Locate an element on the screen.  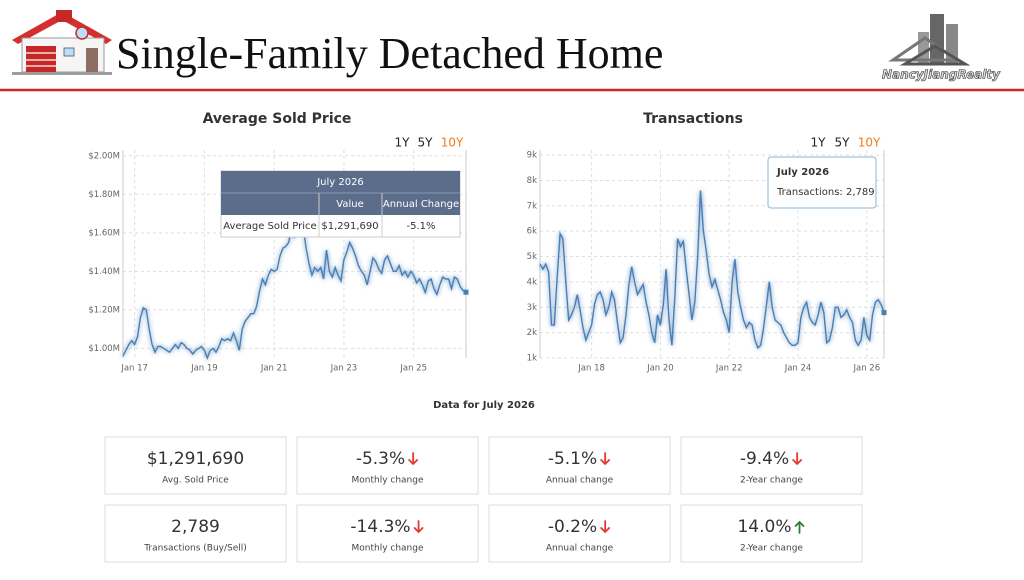
page-title: Single-Family Detached Home is located at coordinates (389, 53).